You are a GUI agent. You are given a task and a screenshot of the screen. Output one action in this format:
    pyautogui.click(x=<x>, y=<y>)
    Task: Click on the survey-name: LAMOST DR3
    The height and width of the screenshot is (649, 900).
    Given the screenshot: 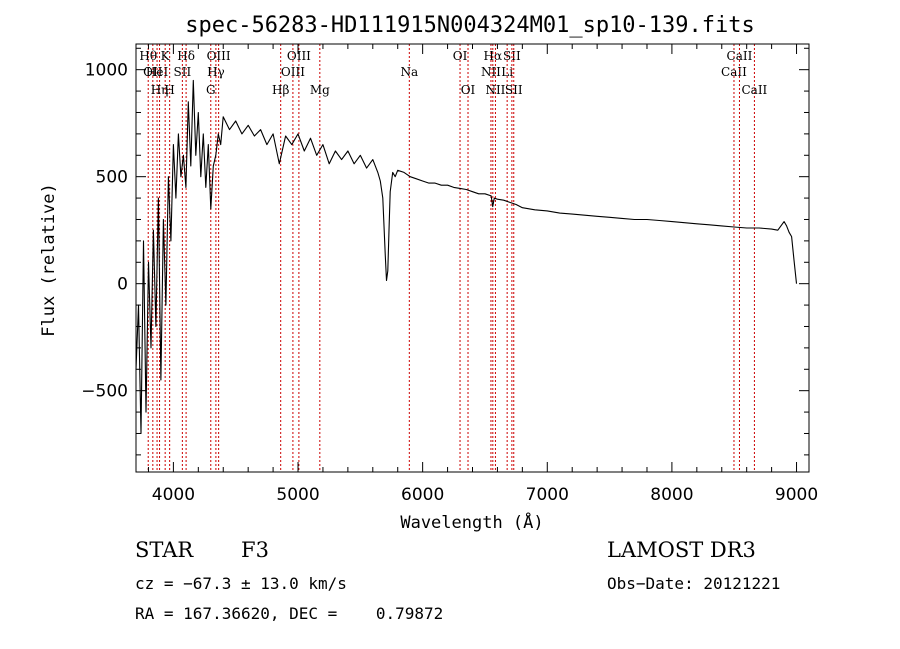 What is the action you would take?
    pyautogui.click(x=681, y=550)
    